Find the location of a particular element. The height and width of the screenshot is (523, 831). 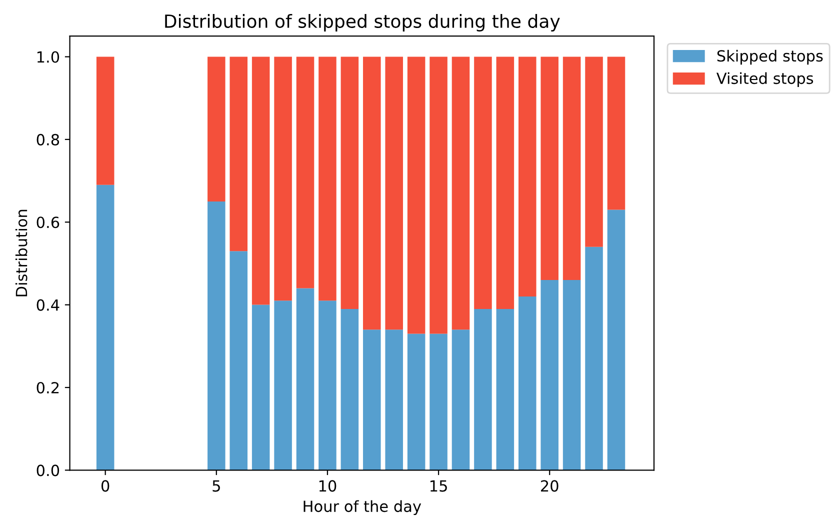

chart-title: Distribution of skipped stops during the day is located at coordinates (362, 23).